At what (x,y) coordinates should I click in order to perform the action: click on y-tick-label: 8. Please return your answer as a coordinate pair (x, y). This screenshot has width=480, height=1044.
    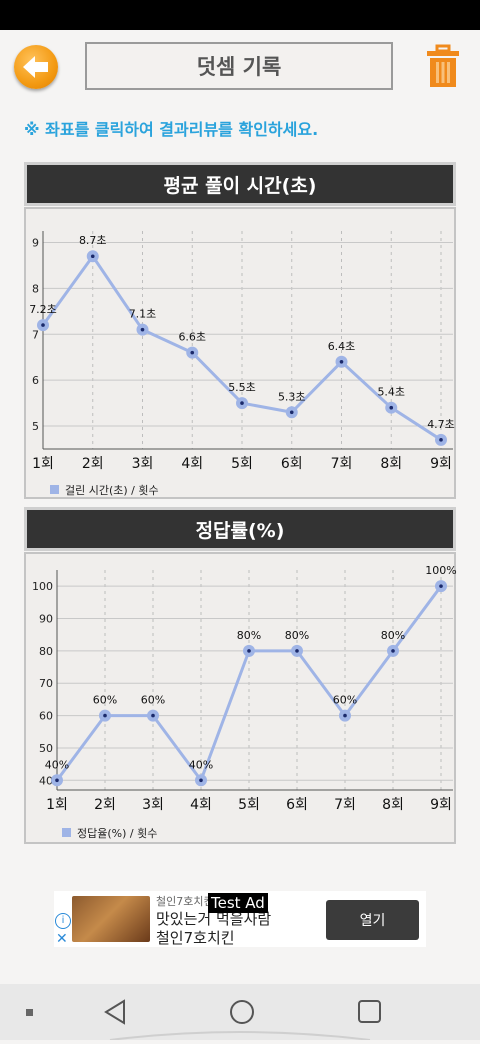
    Looking at the image, I should click on (35, 288).